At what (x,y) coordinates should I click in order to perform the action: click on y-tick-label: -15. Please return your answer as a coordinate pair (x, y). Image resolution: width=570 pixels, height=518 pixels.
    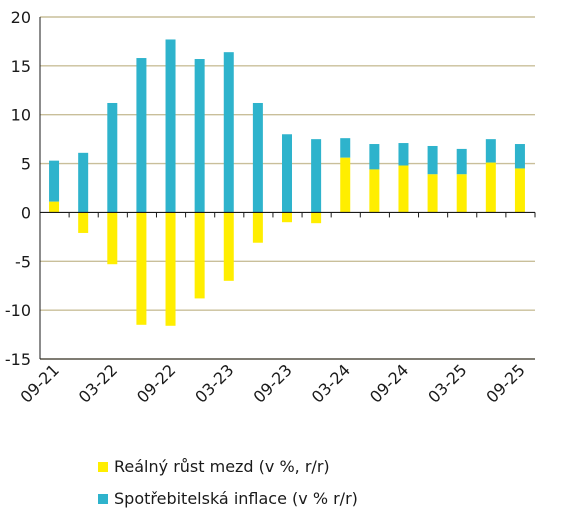
    Looking at the image, I should click on (18, 359).